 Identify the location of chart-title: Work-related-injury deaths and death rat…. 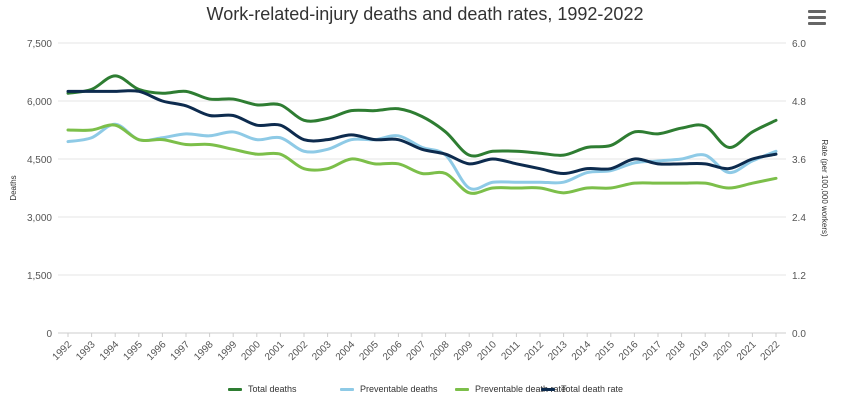
(425, 14).